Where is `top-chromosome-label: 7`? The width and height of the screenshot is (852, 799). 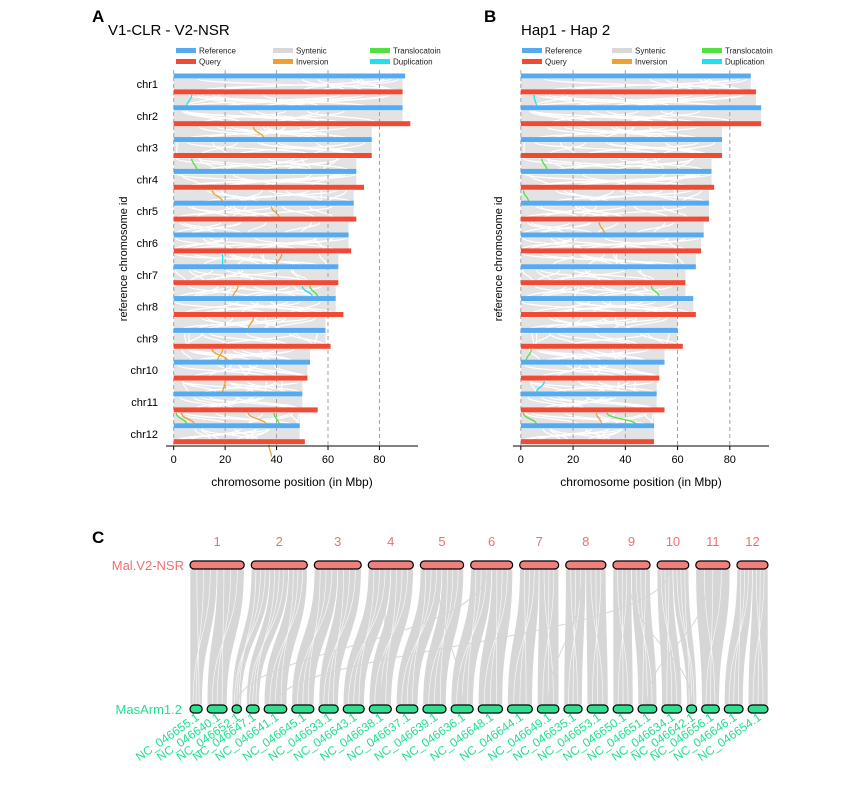 top-chromosome-label: 7 is located at coordinates (539, 541).